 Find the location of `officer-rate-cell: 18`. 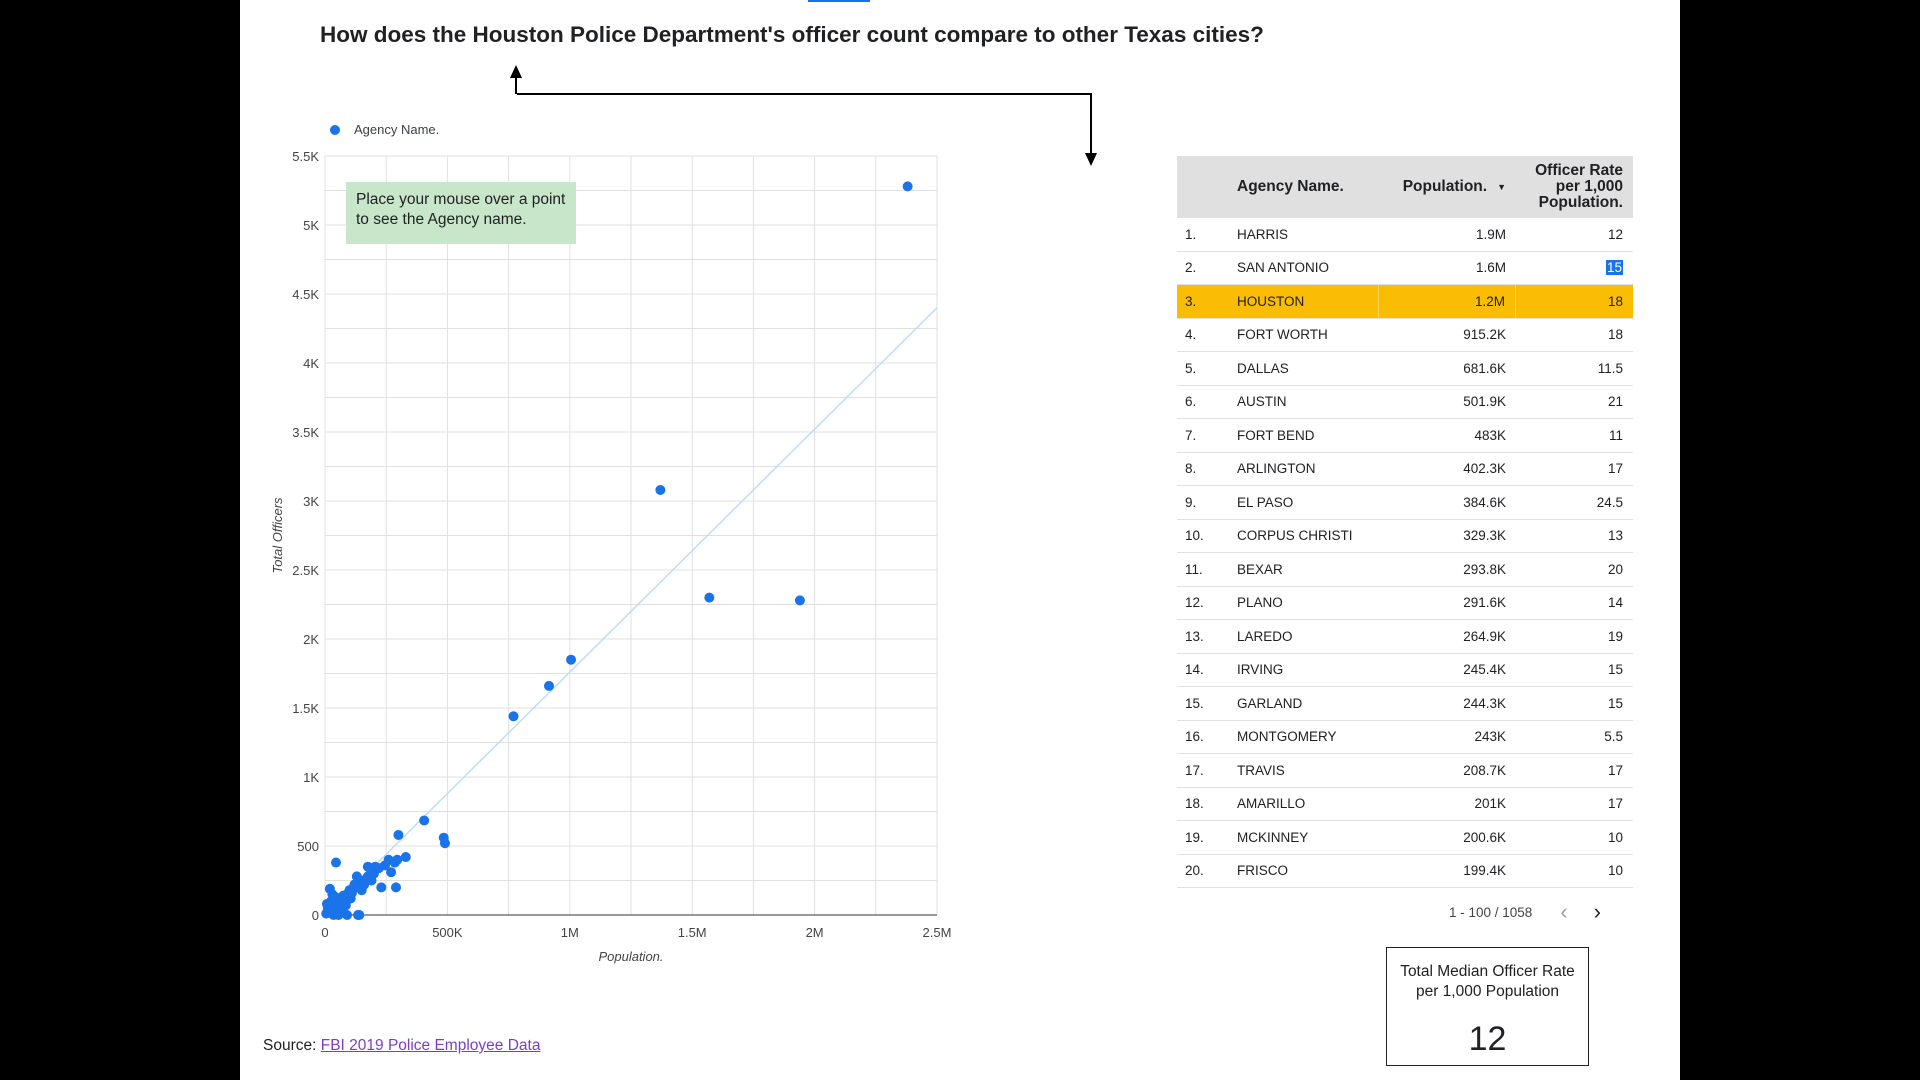

officer-rate-cell: 18 is located at coordinates (1574, 335).